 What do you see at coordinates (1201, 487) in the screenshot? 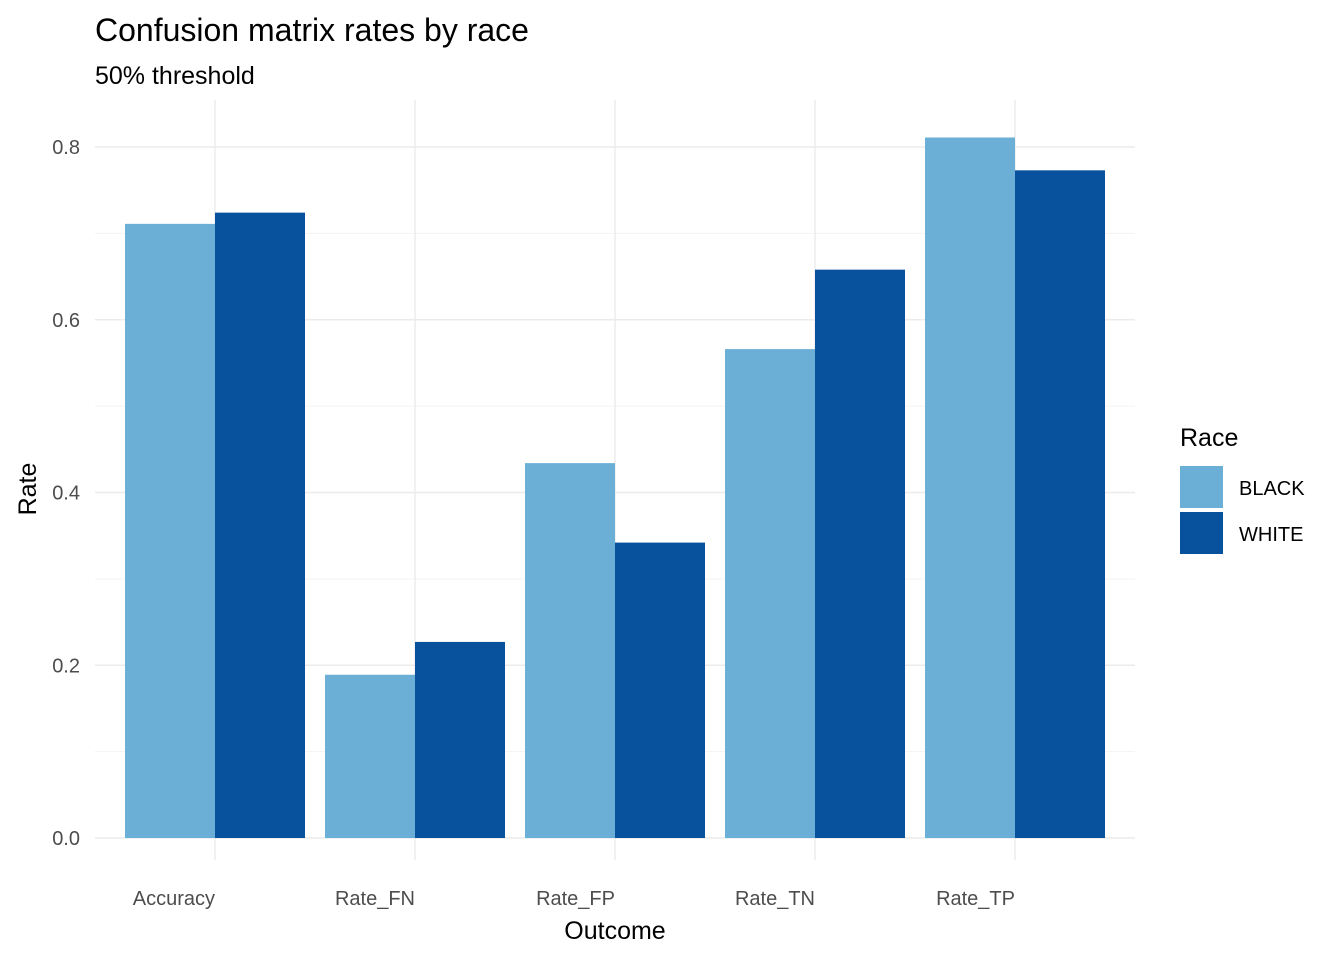
I see `legend-key-black` at bounding box center [1201, 487].